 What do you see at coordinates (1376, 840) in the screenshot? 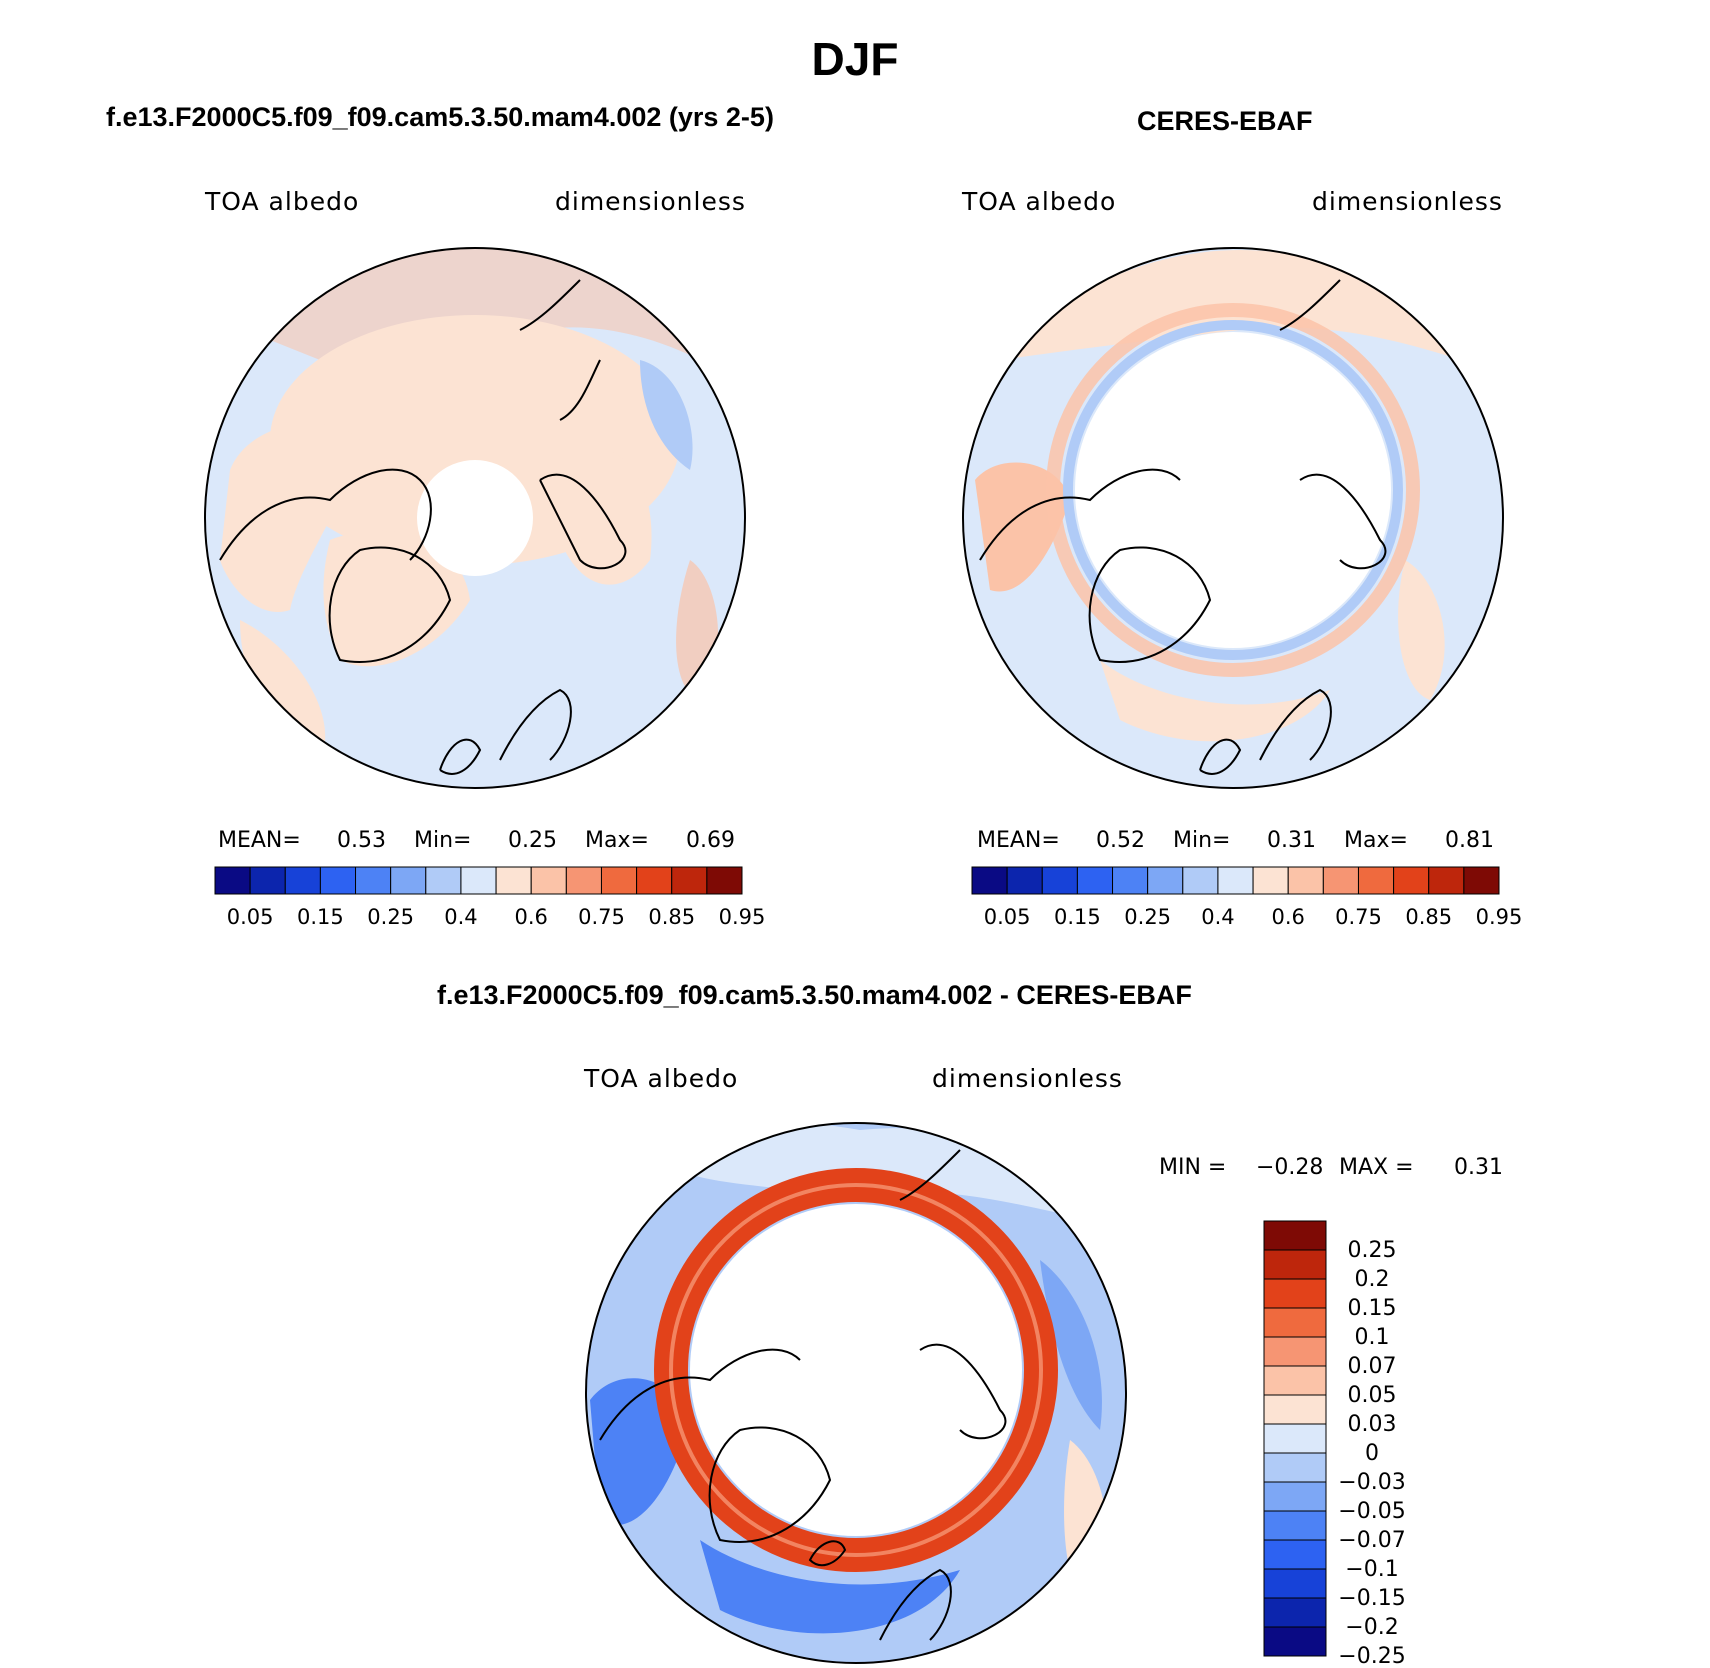
I see `panel-2-max-label: Max=` at bounding box center [1376, 840].